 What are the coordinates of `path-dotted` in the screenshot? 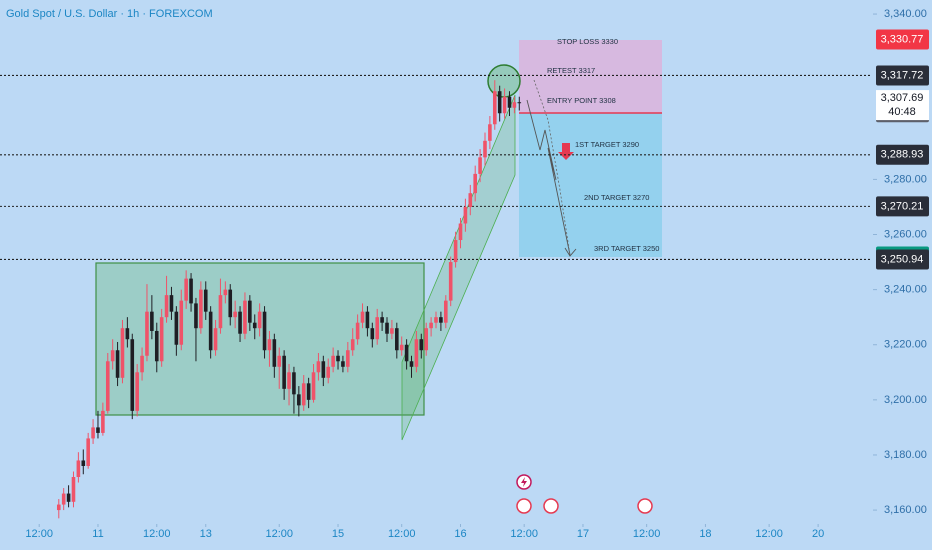 It's located at (552, 167).